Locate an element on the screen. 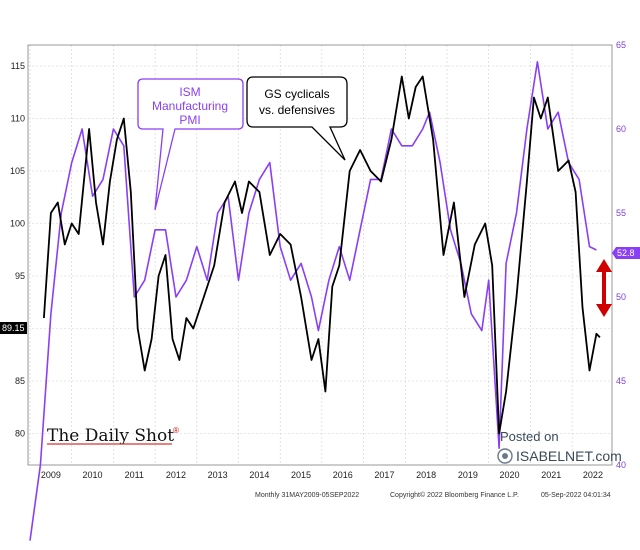 Image resolution: width=640 pixels, height=550 pixels. x-tick-label: 2011 is located at coordinates (134, 475).